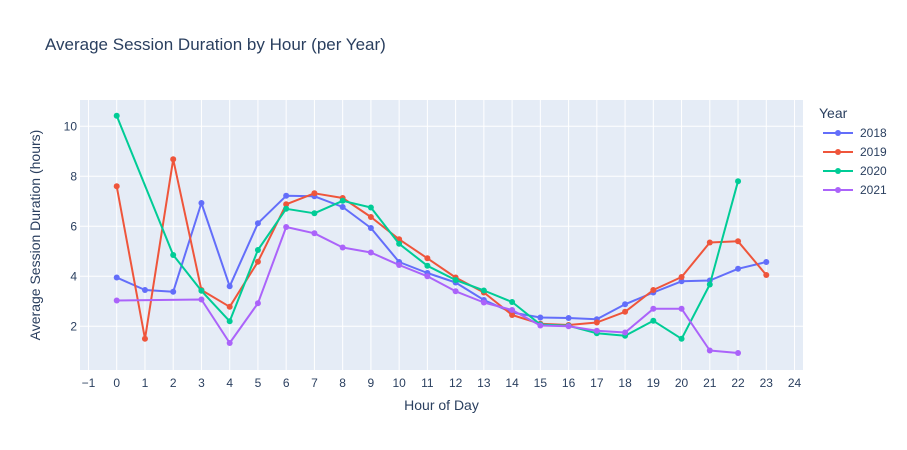 The height and width of the screenshot is (450, 907). What do you see at coordinates (795, 383) in the screenshot?
I see `x-tick-label: 24` at bounding box center [795, 383].